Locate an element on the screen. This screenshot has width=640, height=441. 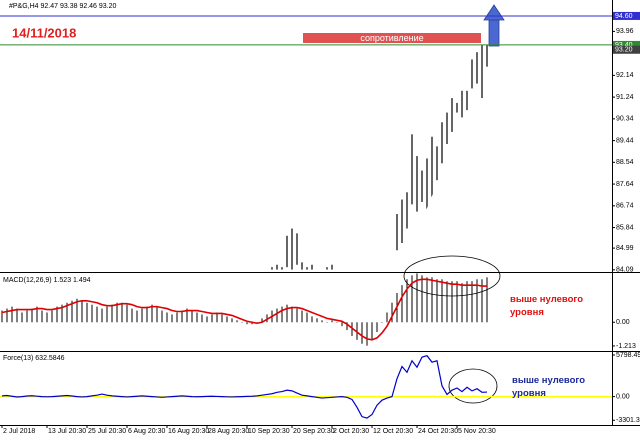
y-tick-label: 90.34 is located at coordinates (625, 119).